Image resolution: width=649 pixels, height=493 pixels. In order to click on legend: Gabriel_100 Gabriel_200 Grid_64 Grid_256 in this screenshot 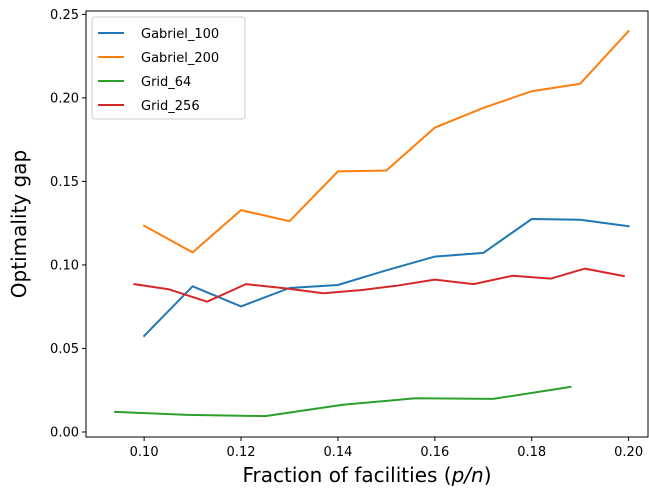, I will do `click(168, 68)`.